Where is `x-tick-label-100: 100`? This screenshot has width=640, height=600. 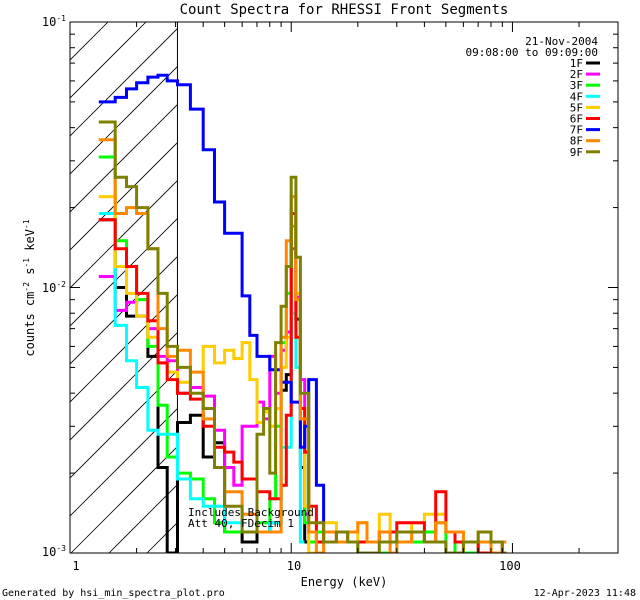
x-tick-label-100: 100 is located at coordinates (510, 566).